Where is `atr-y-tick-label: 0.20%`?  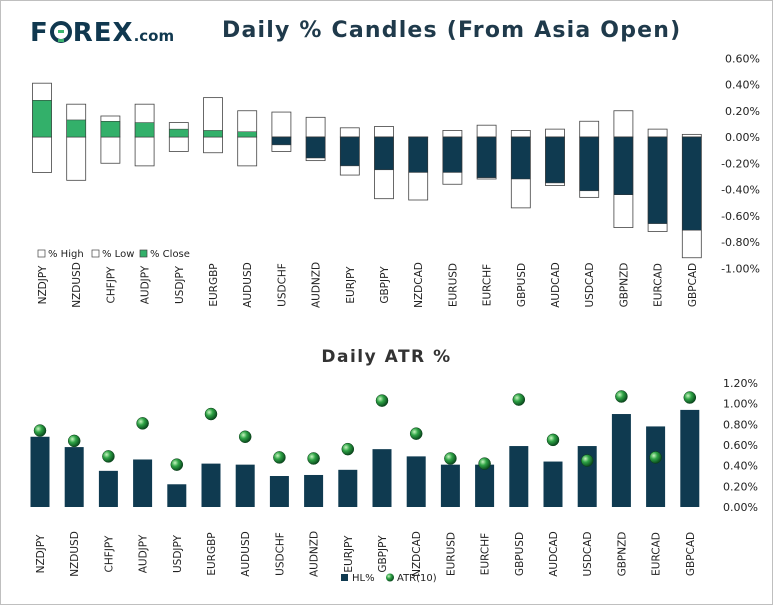
atr-y-tick-label: 0.20% is located at coordinates (740, 486).